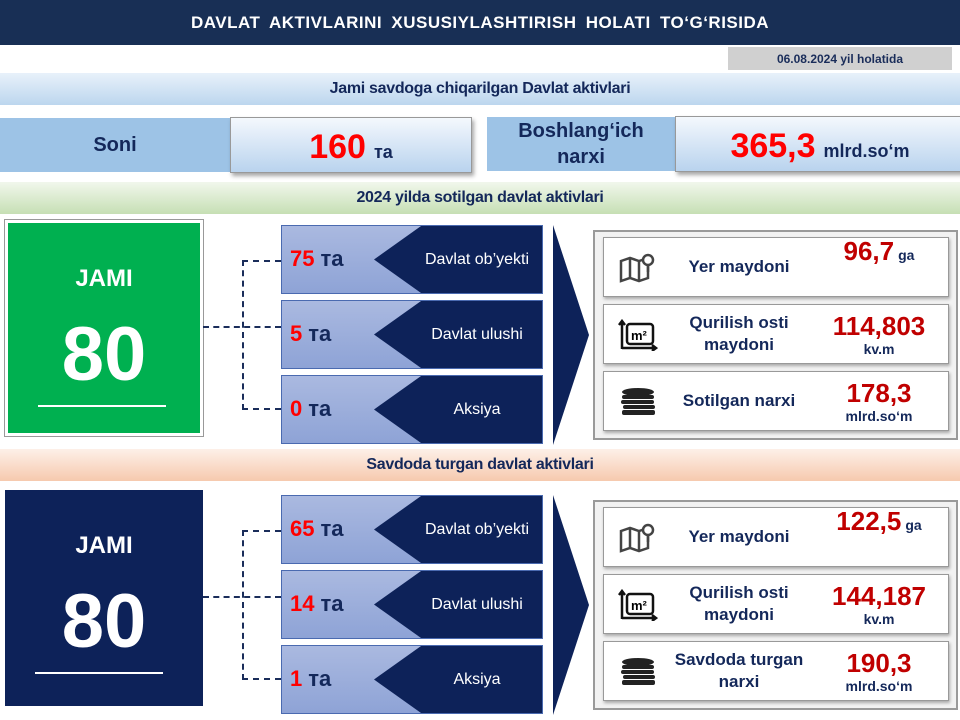 This screenshot has height=720, width=960. I want to click on row-count: 14, so click(302, 603).